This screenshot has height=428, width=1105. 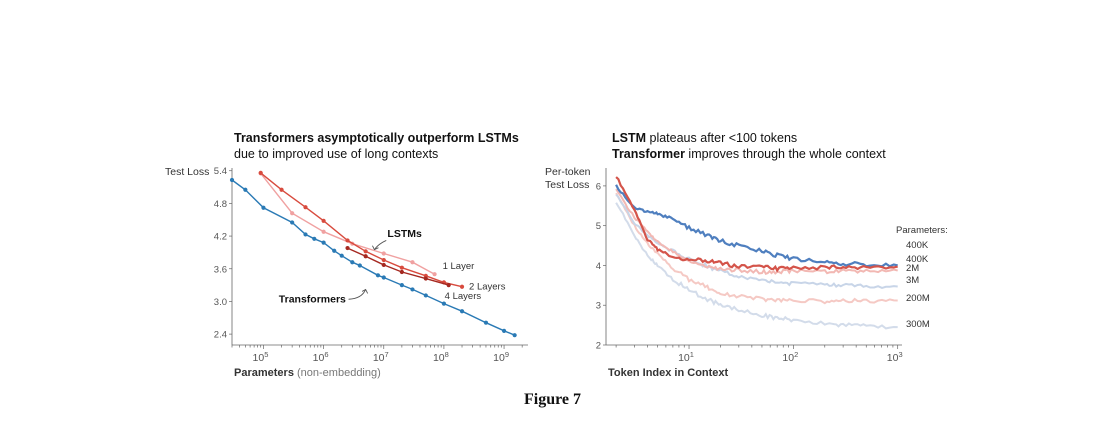 I want to click on right-x-tick-exponent: 3, so click(x=900, y=354).